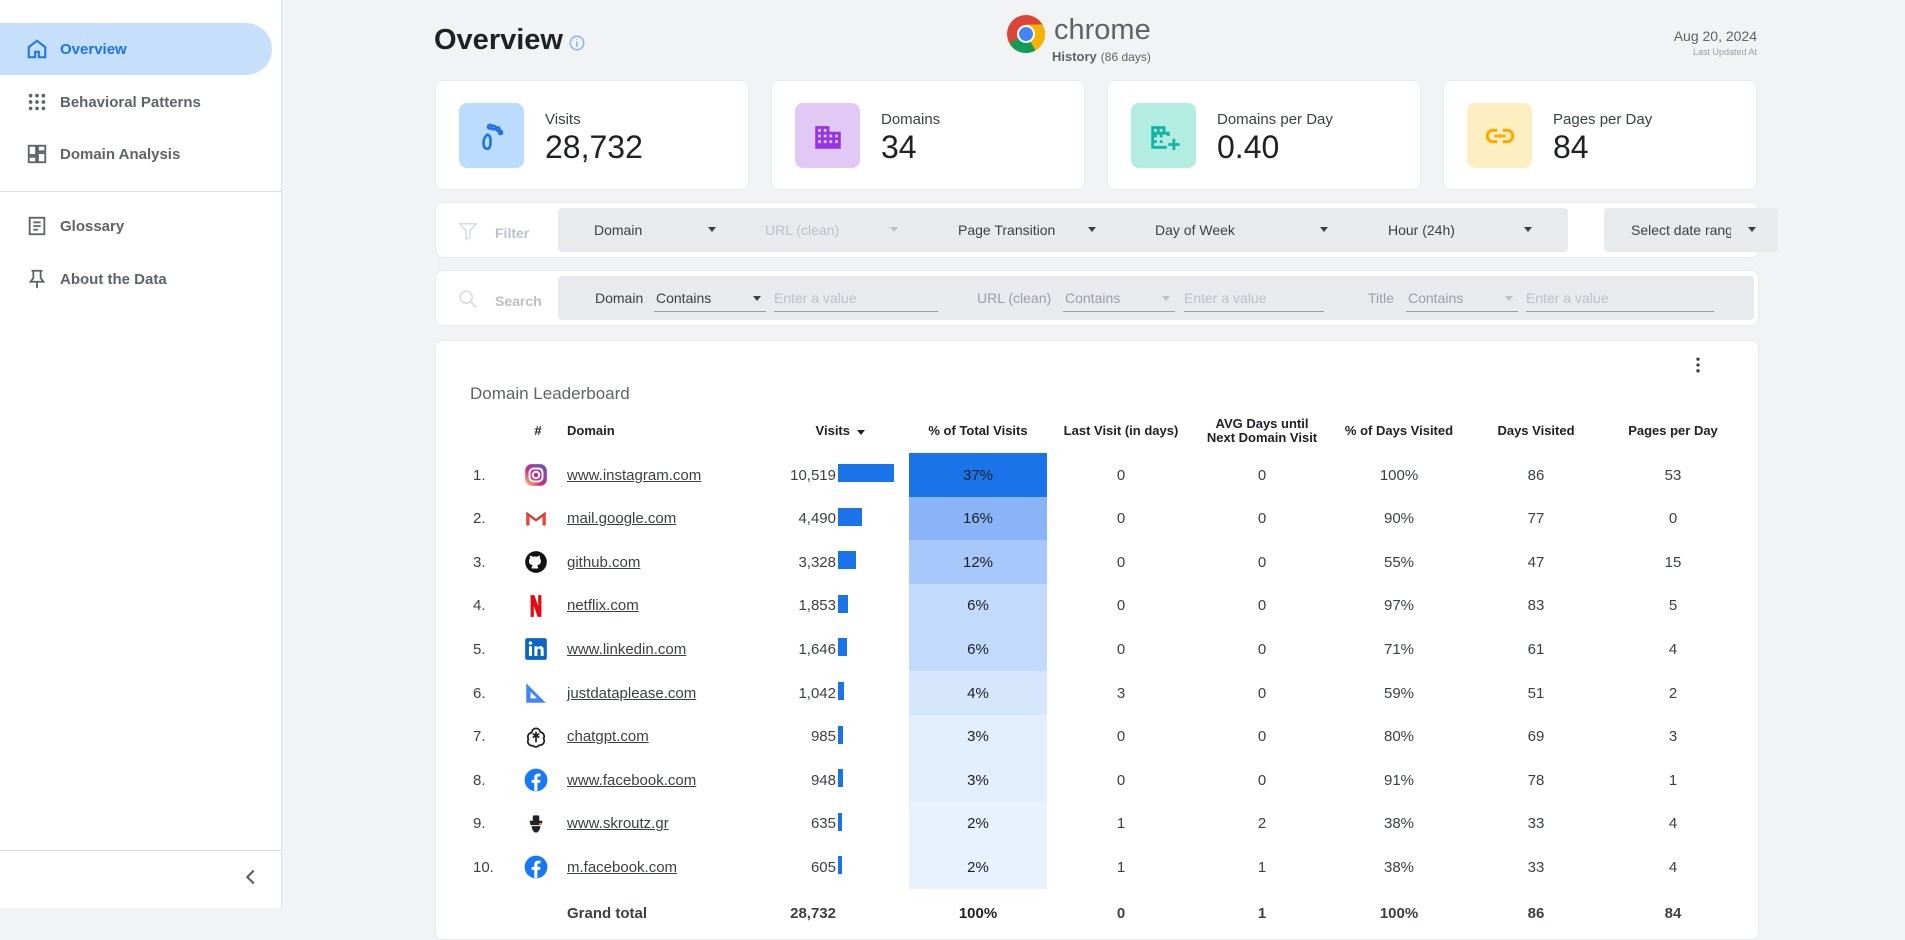 This screenshot has height=940, width=1905. I want to click on header-pct-total-visits: % of Total Visits, so click(978, 430).